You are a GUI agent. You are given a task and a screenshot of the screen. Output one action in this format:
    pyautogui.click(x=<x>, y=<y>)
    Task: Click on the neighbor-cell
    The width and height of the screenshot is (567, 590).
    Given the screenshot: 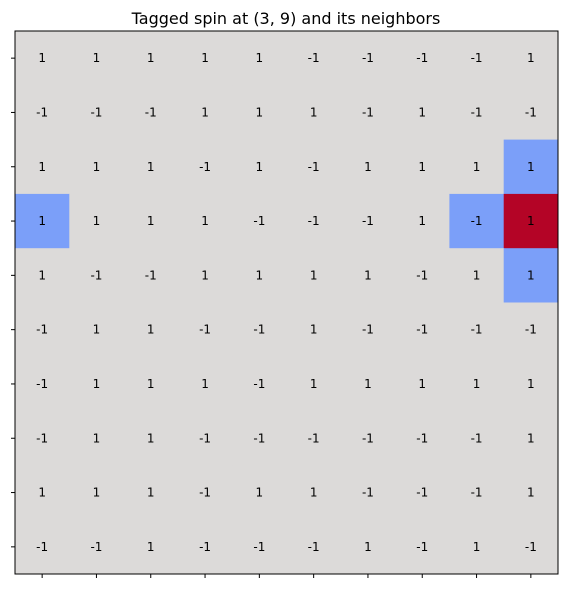 What is the action you would take?
    pyautogui.click(x=531, y=167)
    